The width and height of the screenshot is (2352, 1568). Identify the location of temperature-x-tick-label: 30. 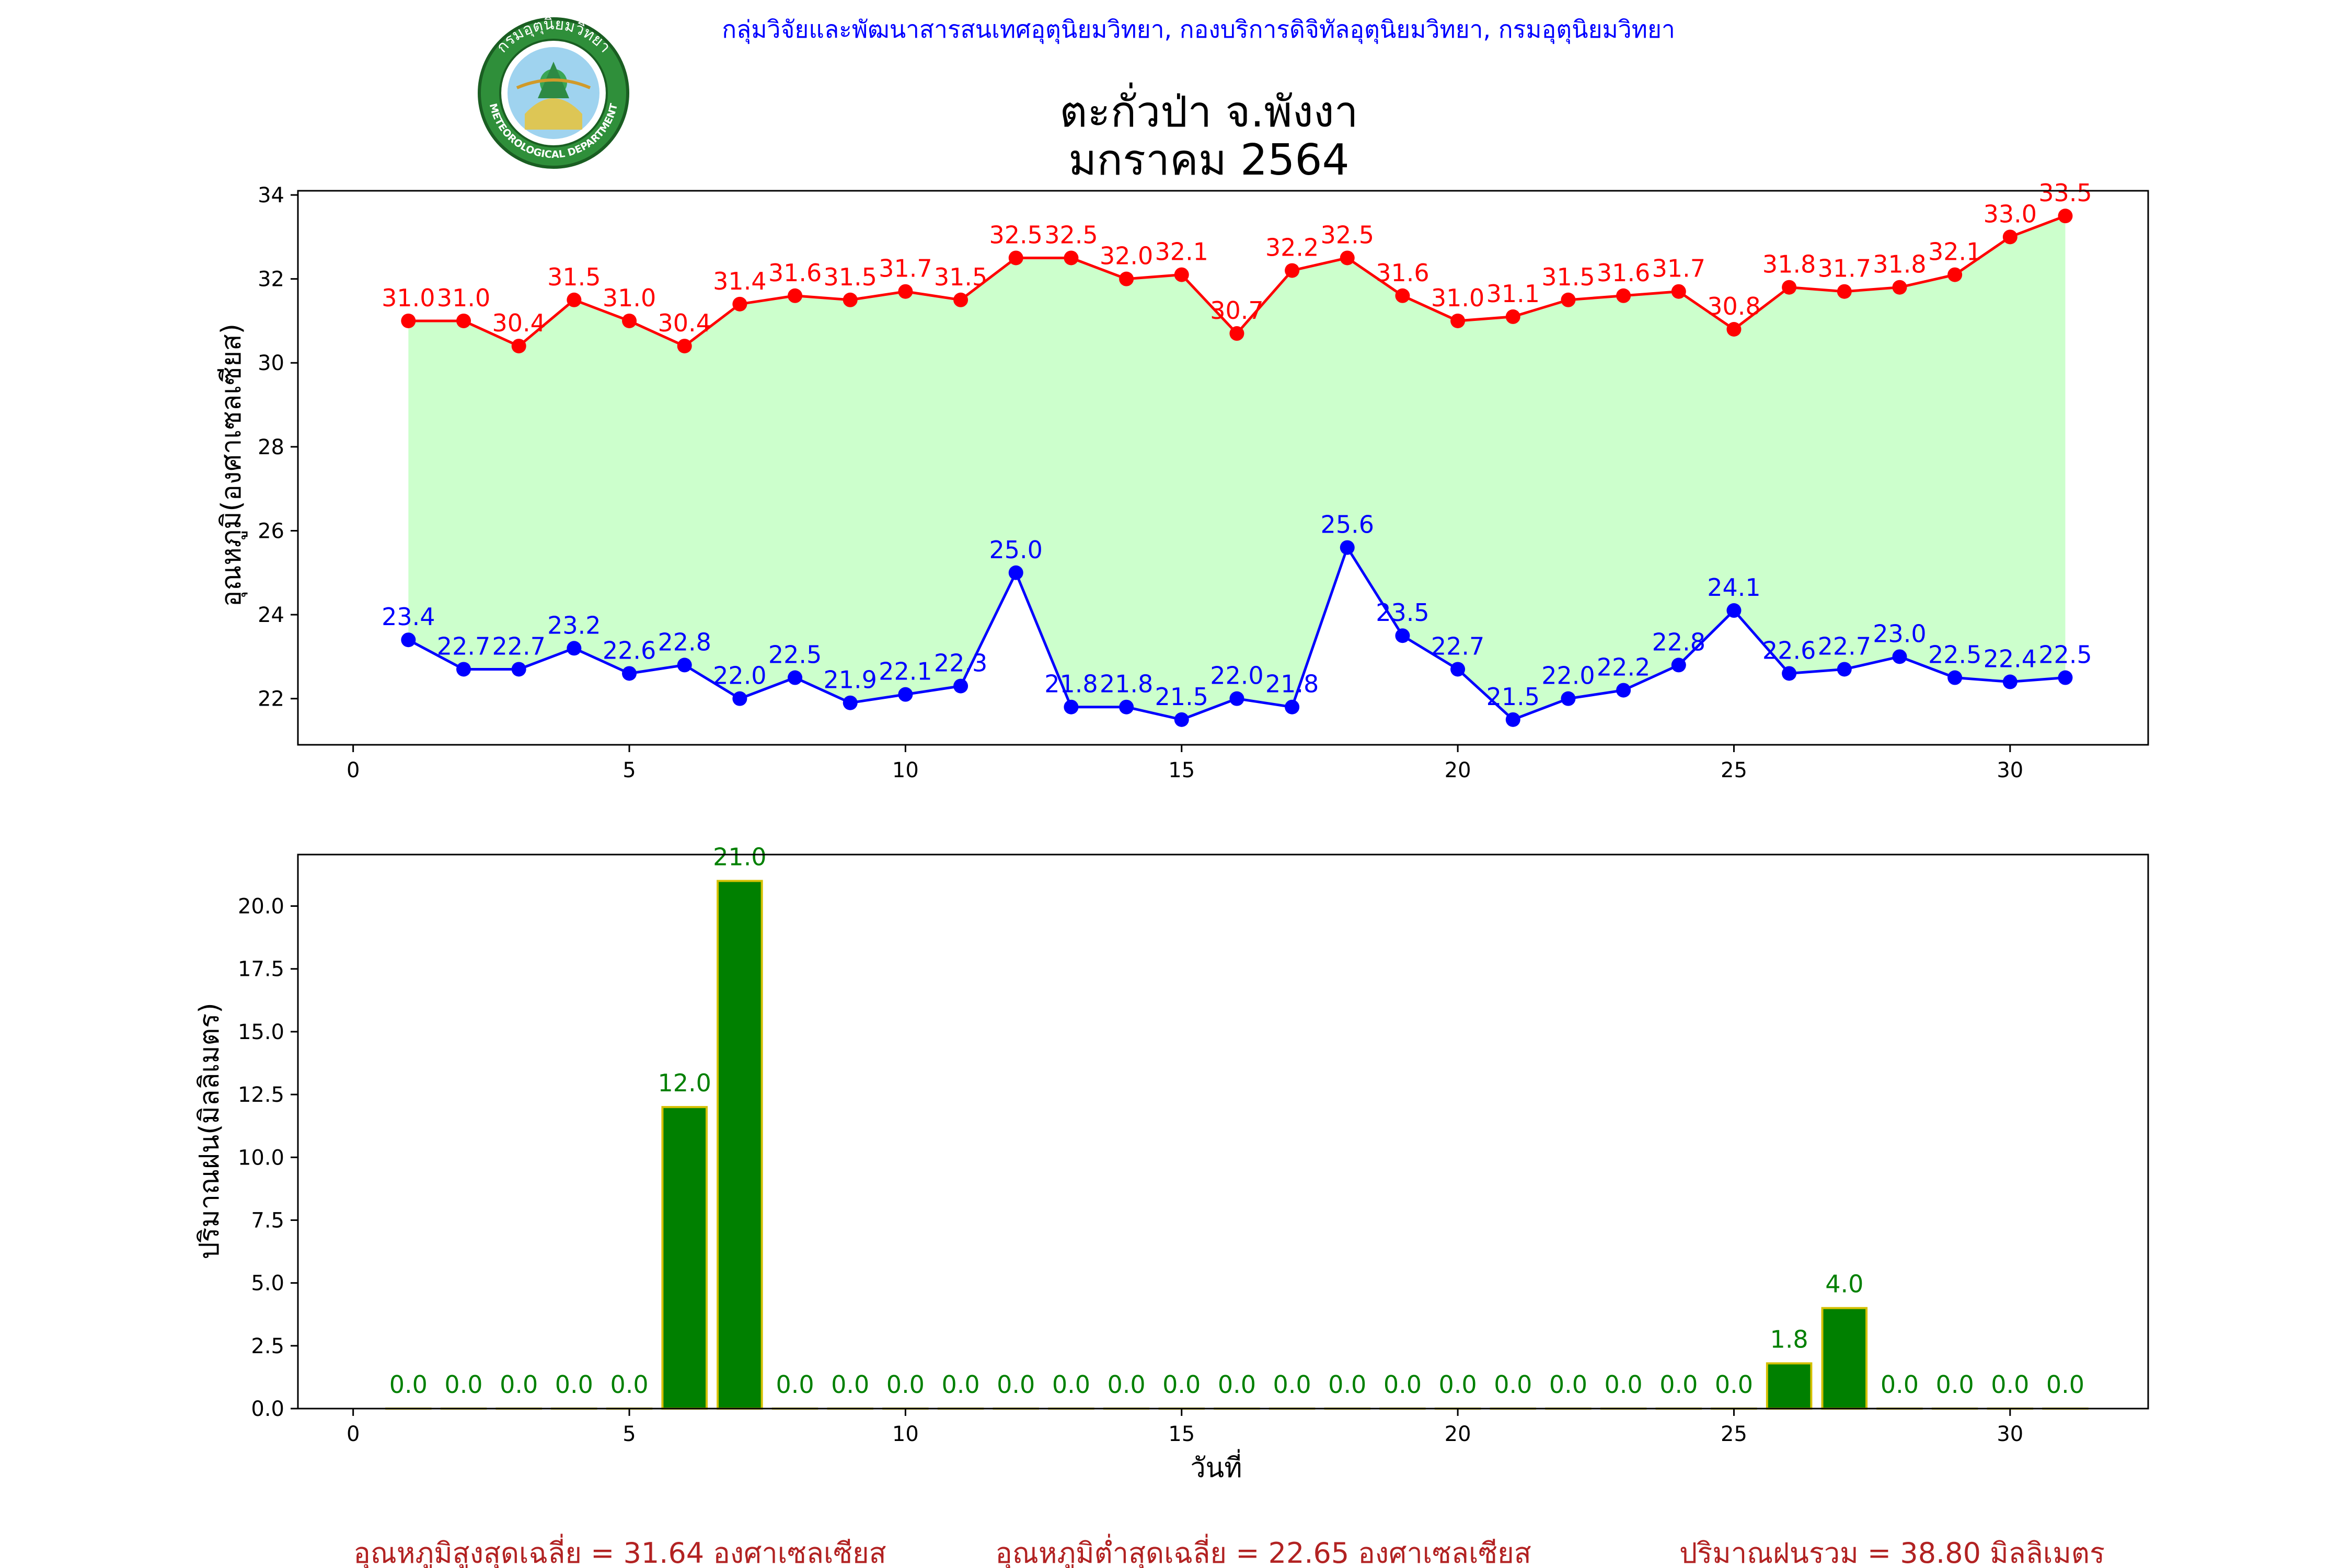
(2010, 770).